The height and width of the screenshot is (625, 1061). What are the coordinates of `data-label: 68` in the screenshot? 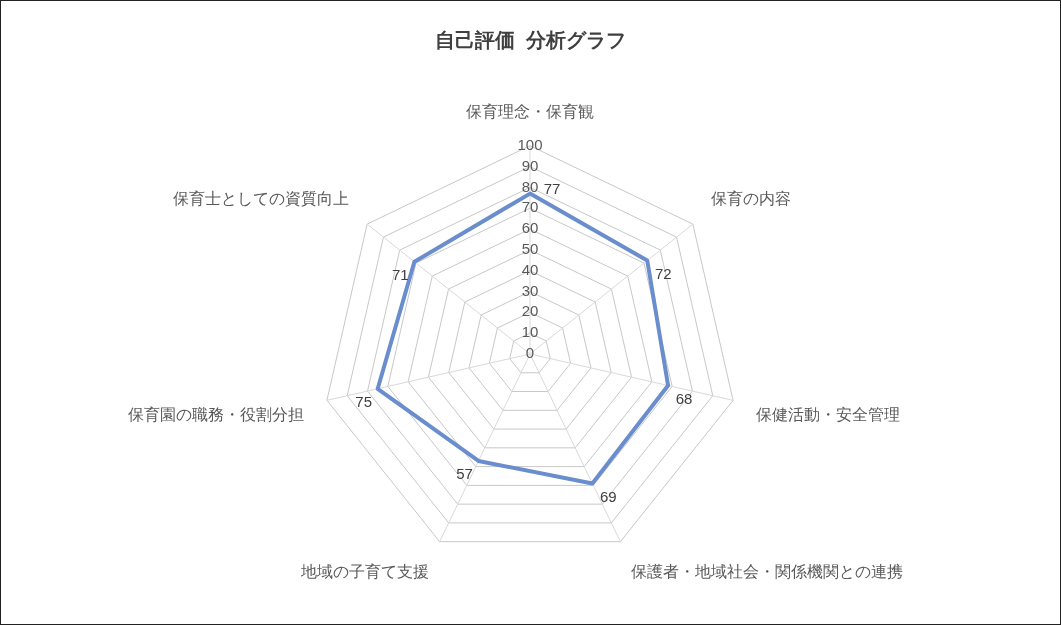 It's located at (684, 398).